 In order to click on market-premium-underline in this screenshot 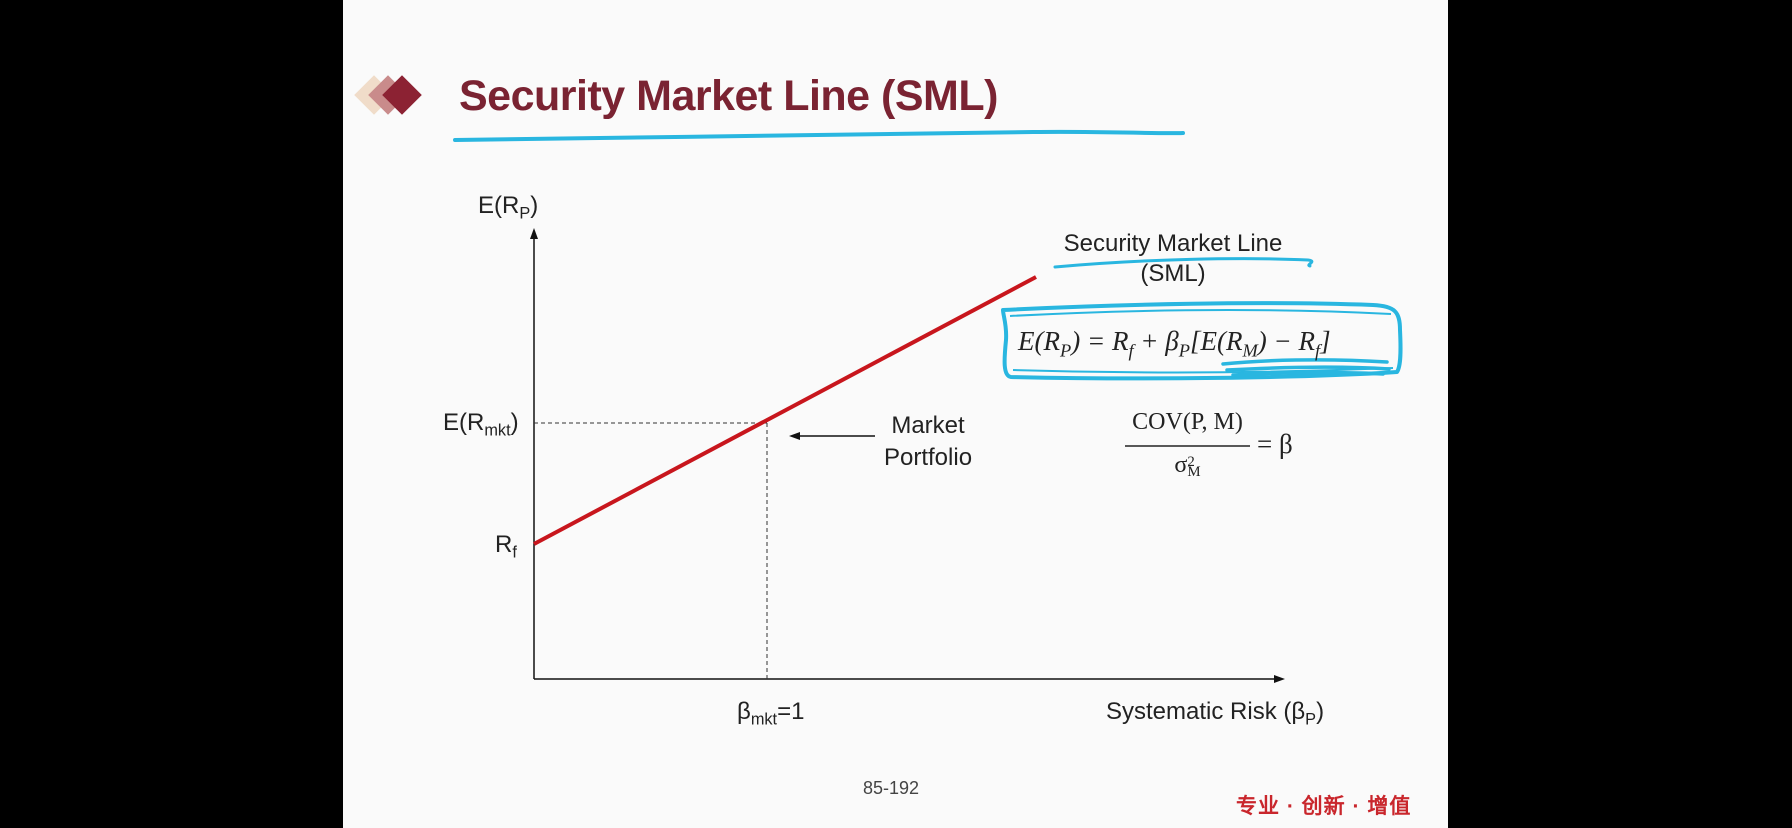, I will do `click(1306, 367)`.